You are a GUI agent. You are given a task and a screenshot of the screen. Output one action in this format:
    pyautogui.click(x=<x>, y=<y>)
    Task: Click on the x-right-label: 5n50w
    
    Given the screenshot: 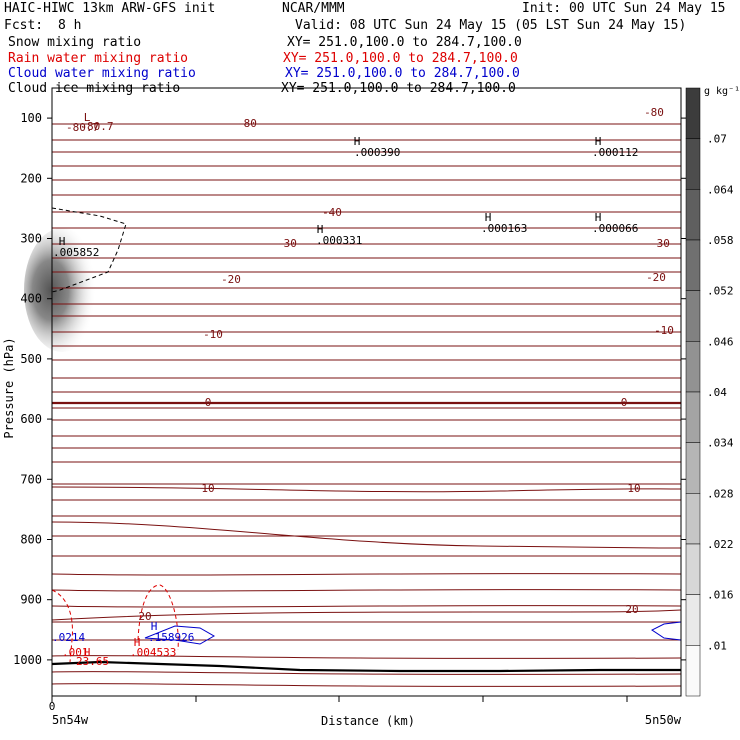 What is the action you would take?
    pyautogui.click(x=663, y=720)
    